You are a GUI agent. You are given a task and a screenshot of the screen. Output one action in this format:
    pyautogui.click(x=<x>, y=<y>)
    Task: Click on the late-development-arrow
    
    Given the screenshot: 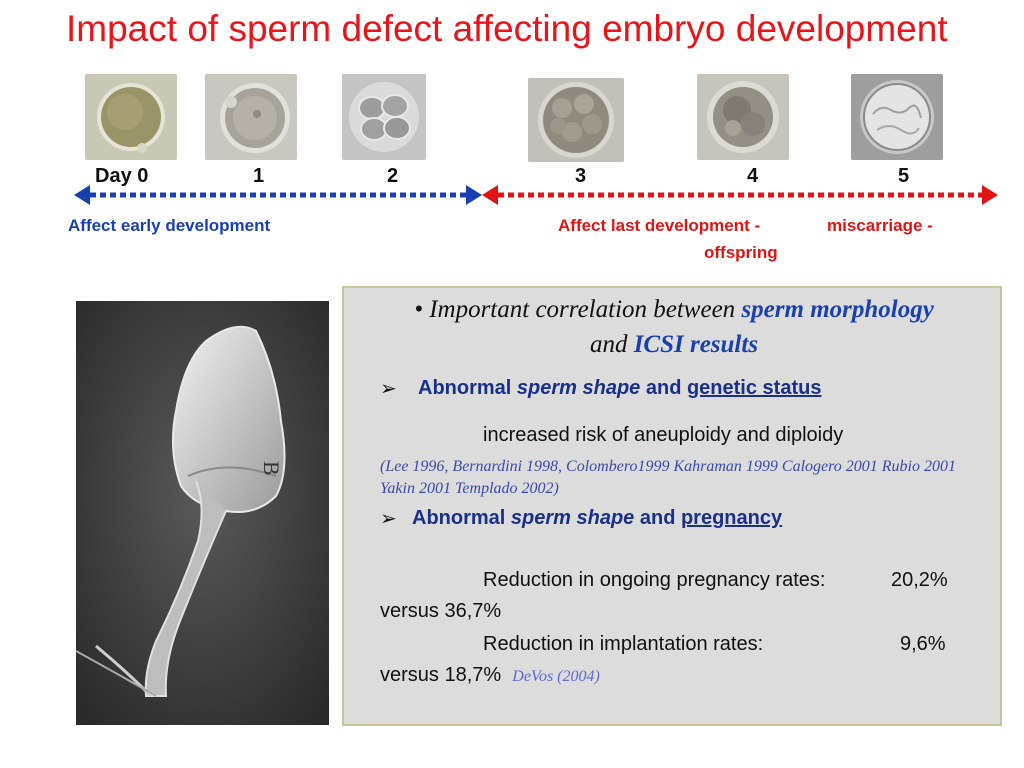 What is the action you would take?
    pyautogui.click(x=740, y=195)
    